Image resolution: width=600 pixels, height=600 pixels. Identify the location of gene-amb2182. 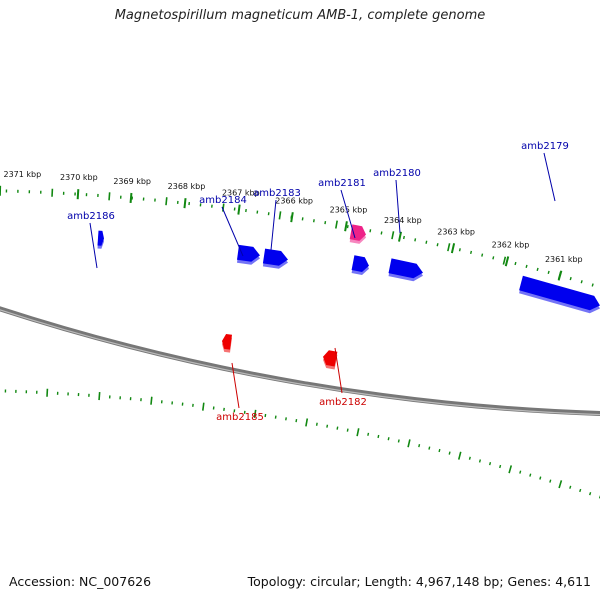
(330, 360).